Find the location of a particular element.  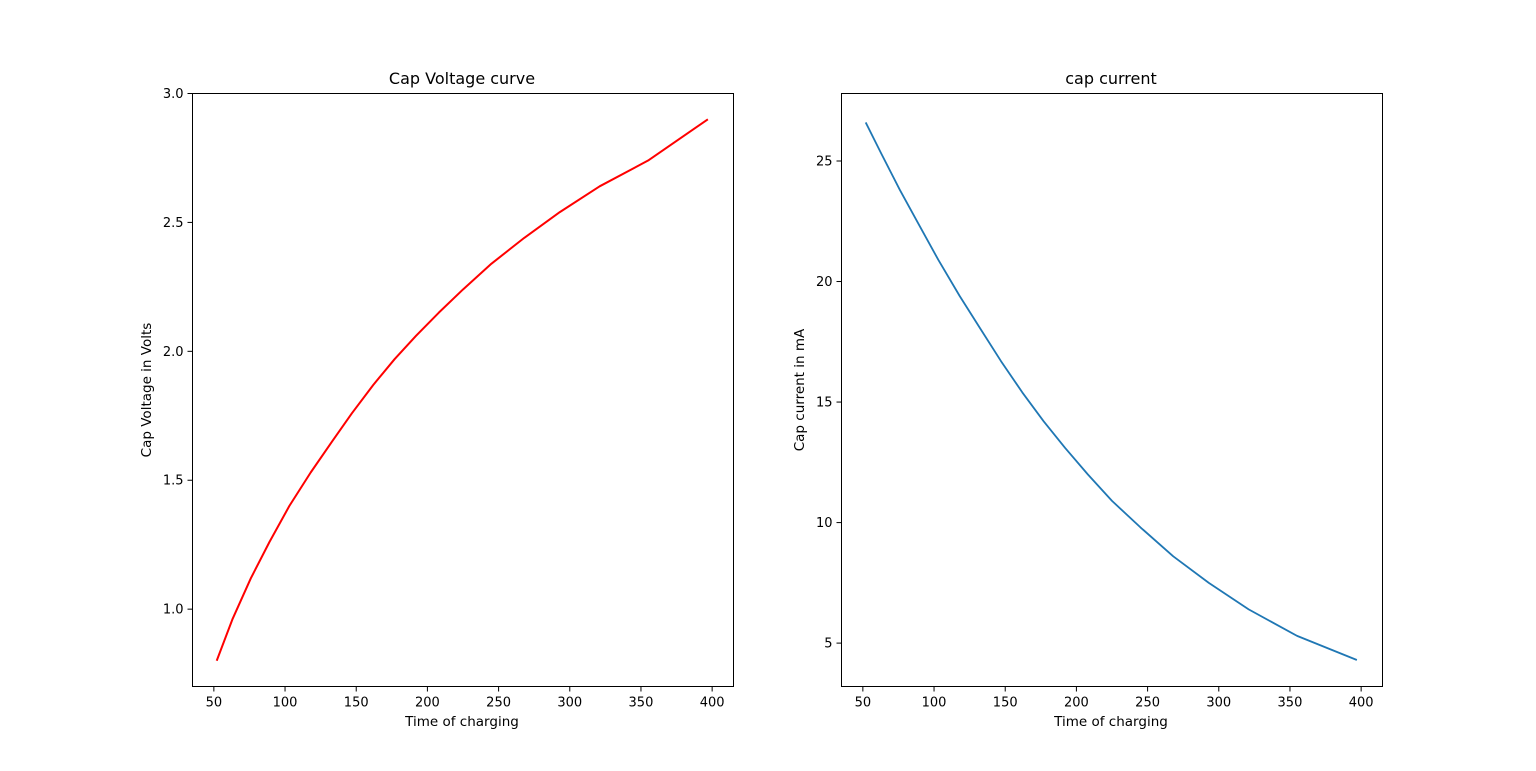

current-x-tick-label: 250 is located at coordinates (1147, 703).